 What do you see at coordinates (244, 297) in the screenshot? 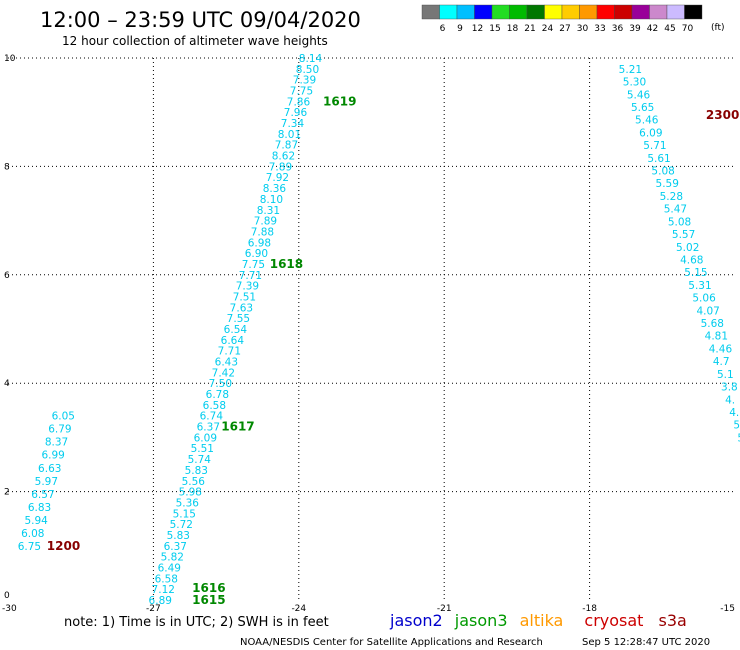
I see `swh-value-label: 7.51` at bounding box center [244, 297].